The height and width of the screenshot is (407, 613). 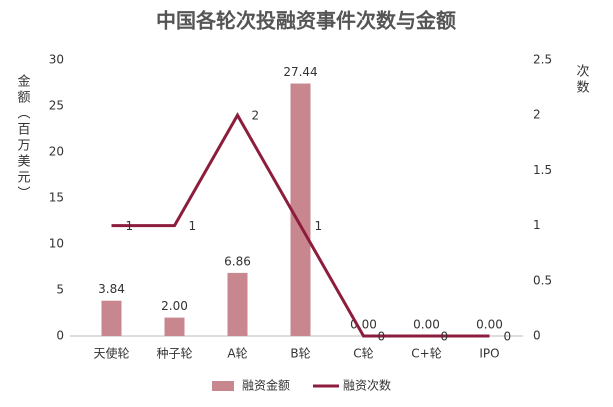 I want to click on chart-title: 中国各轮次投融资事件次数与金额, so click(x=306, y=21).